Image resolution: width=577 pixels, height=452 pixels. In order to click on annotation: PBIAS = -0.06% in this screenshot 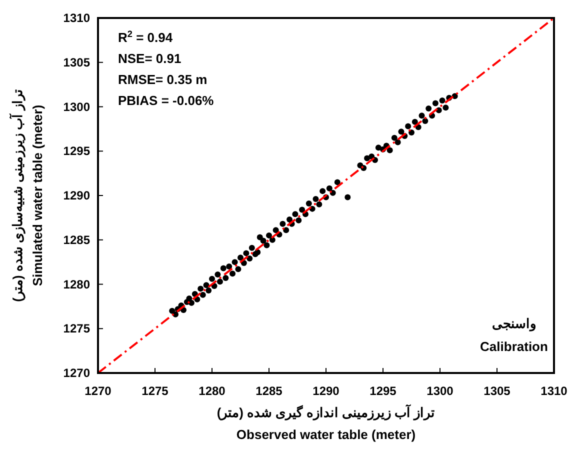, I will do `click(166, 100)`.